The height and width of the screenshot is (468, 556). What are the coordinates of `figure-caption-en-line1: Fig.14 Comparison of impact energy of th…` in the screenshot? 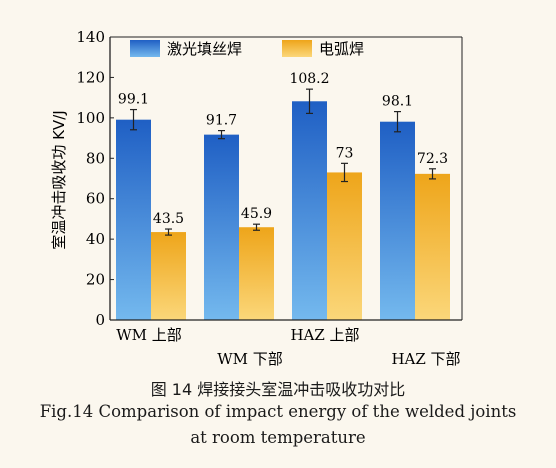 It's located at (278, 411).